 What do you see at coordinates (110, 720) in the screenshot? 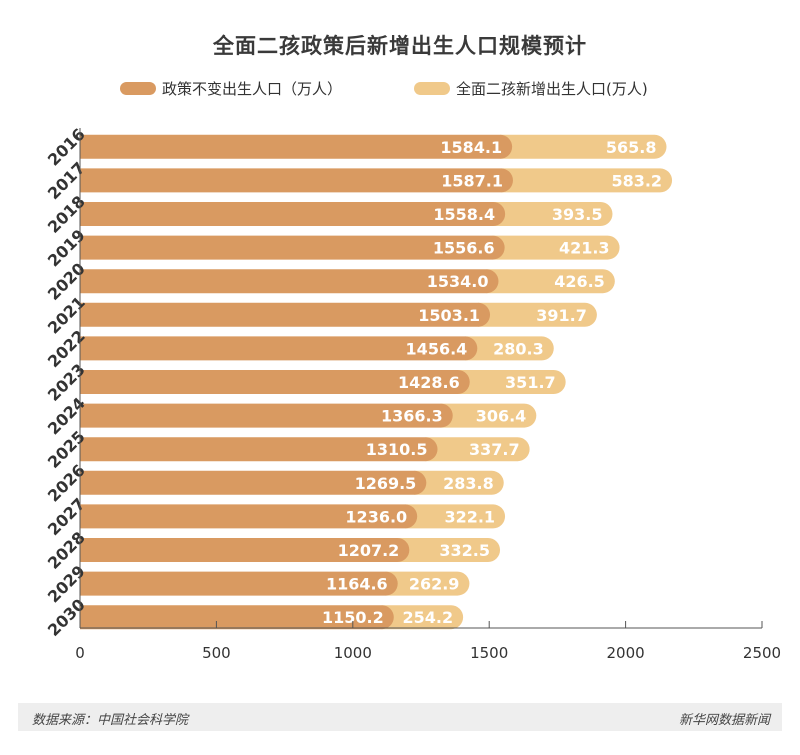
I see `data-source: 数据来源：中国社会科学院` at bounding box center [110, 720].